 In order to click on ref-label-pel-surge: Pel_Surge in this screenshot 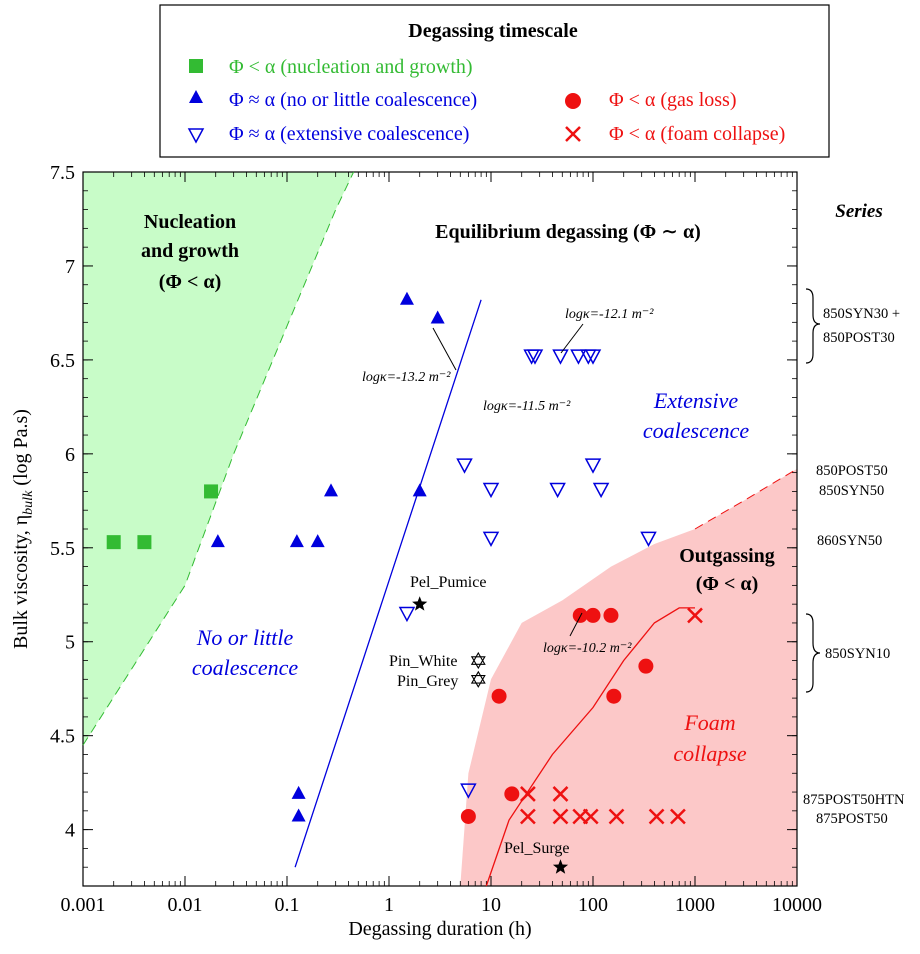, I will do `click(536, 848)`.